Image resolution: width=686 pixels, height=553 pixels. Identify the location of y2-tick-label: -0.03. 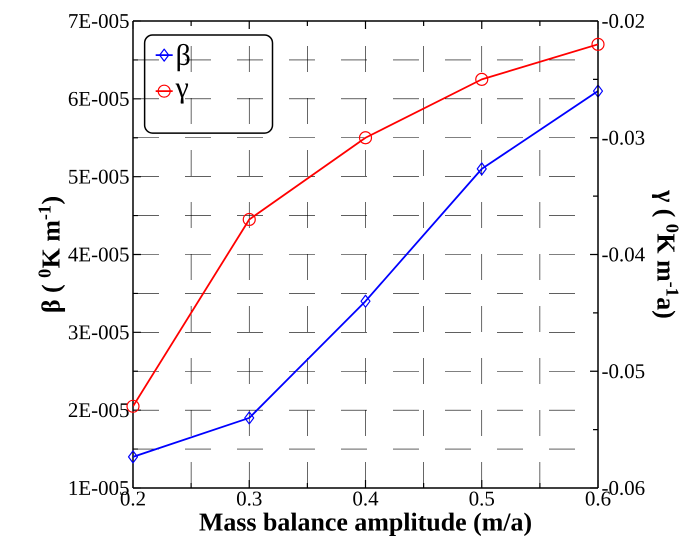
(623, 137).